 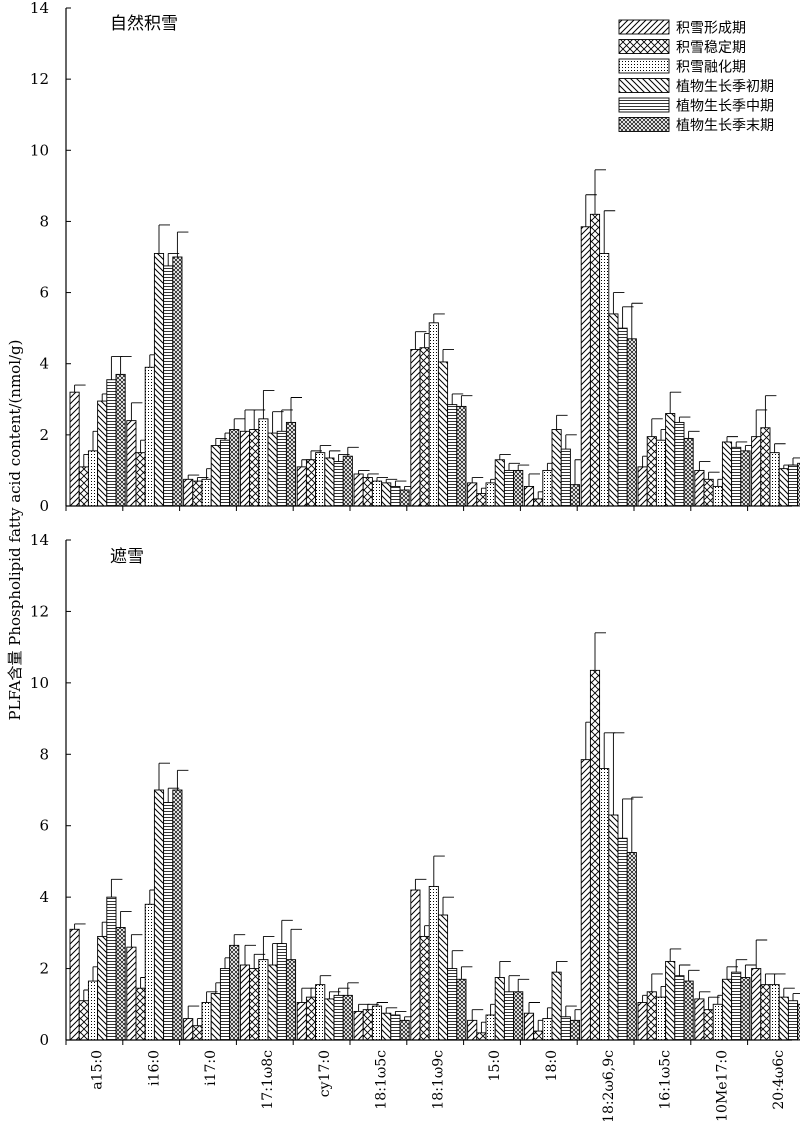 I want to click on bar-snow-removal-4-s4, so click(x=338, y=1017).